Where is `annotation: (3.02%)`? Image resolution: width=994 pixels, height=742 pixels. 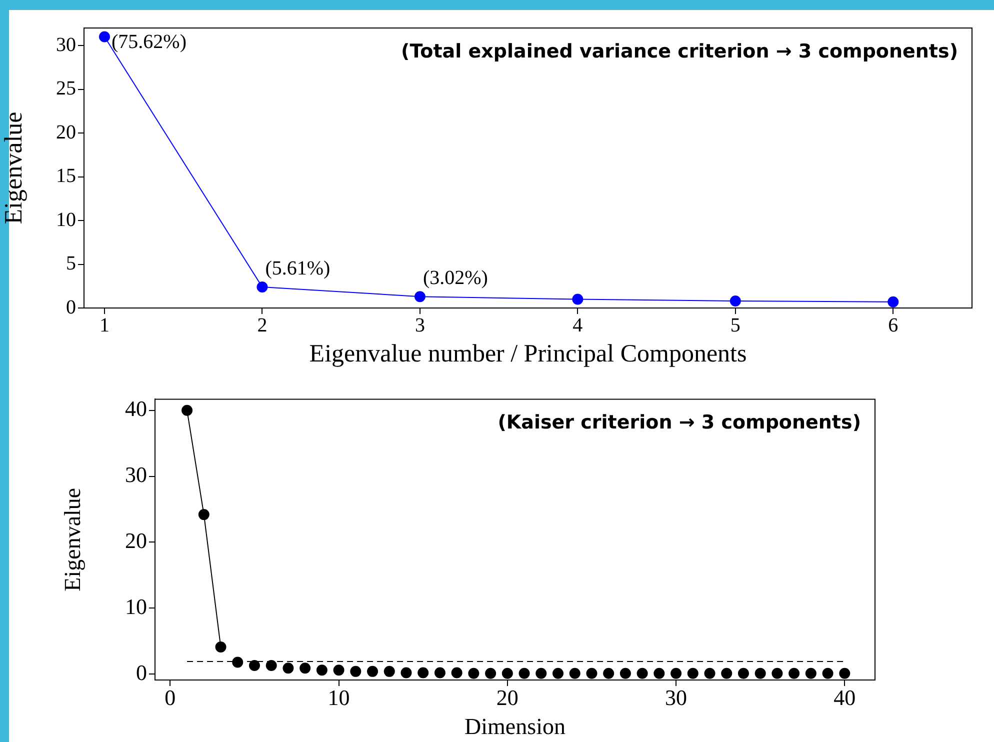 annotation: (3.02%) is located at coordinates (455, 277).